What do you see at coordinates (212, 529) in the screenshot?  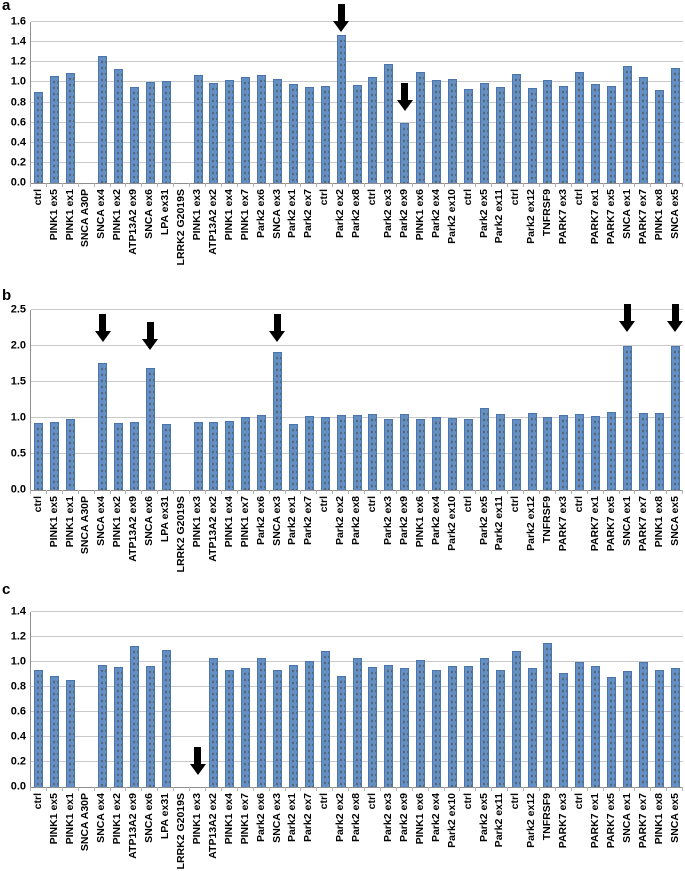 I see `x-axis-label-atp13a2-ex2: ATP13A2 ex2` at bounding box center [212, 529].